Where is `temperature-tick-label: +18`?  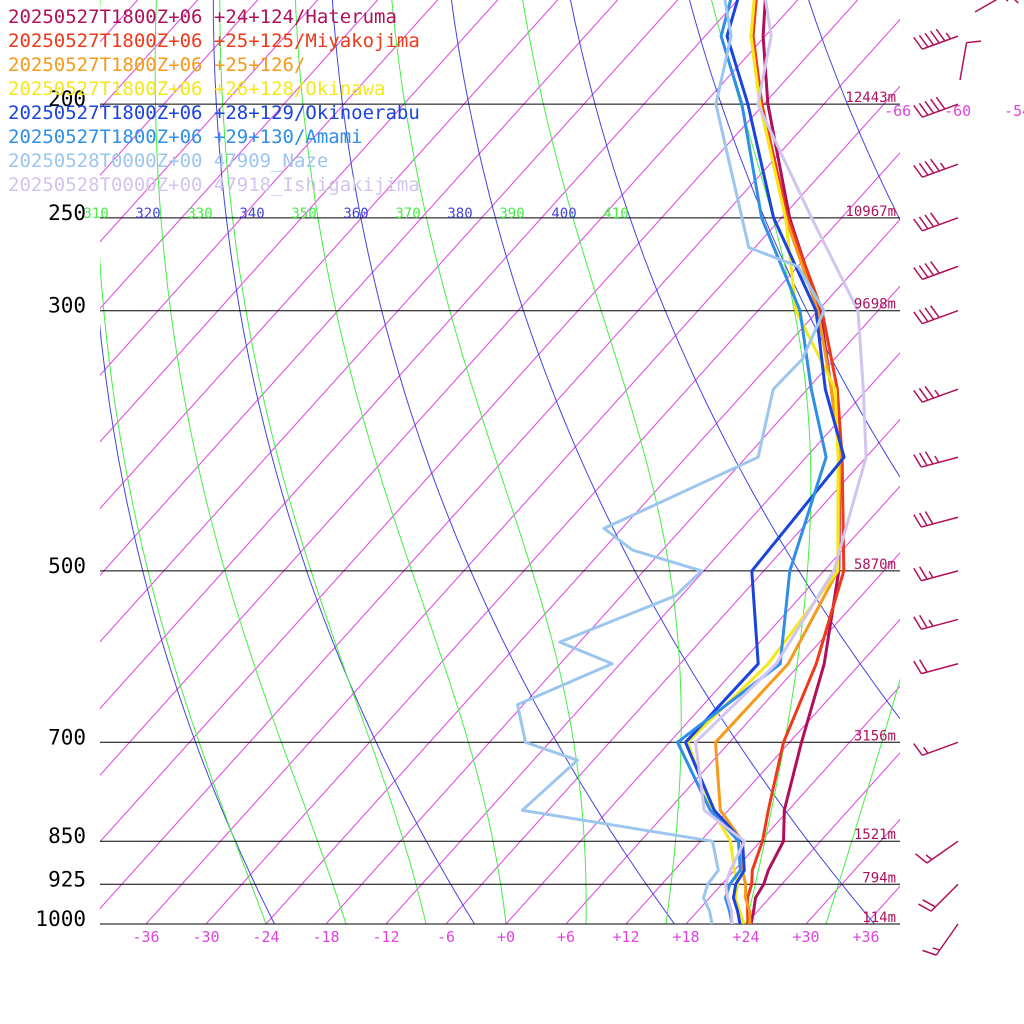
temperature-tick-label: +18 is located at coordinates (685, 937).